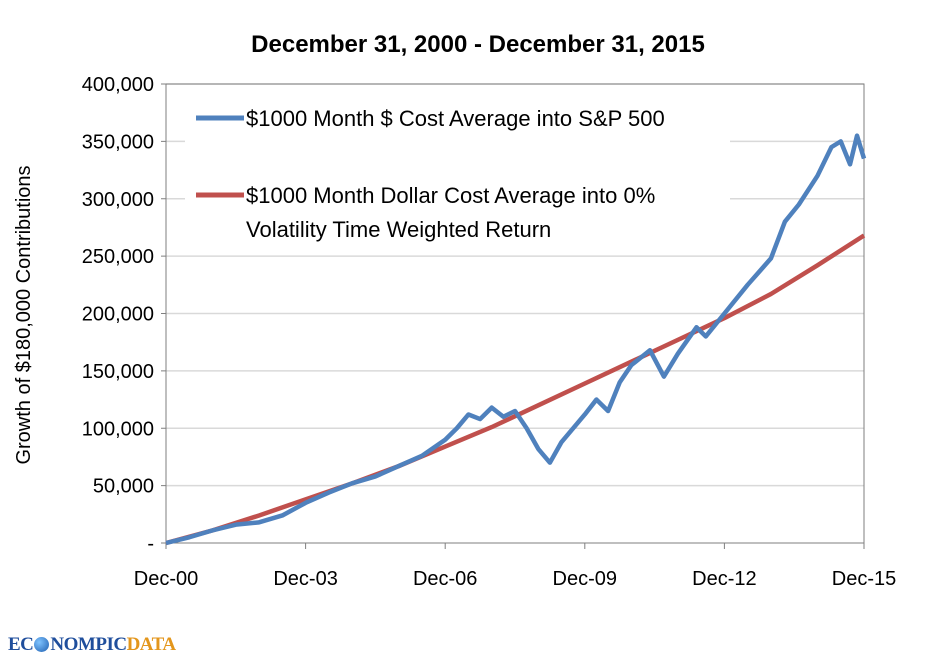  What do you see at coordinates (118, 429) in the screenshot?
I see `y-tick-label: 100,000` at bounding box center [118, 429].